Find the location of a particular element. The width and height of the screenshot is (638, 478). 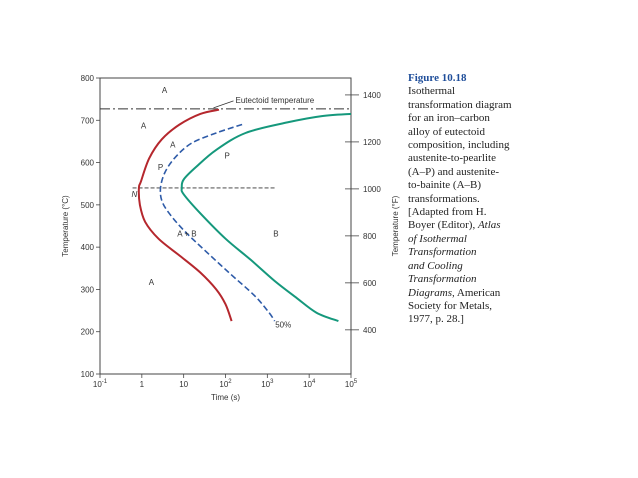

x-tick-label: 10³ is located at coordinates (267, 384).